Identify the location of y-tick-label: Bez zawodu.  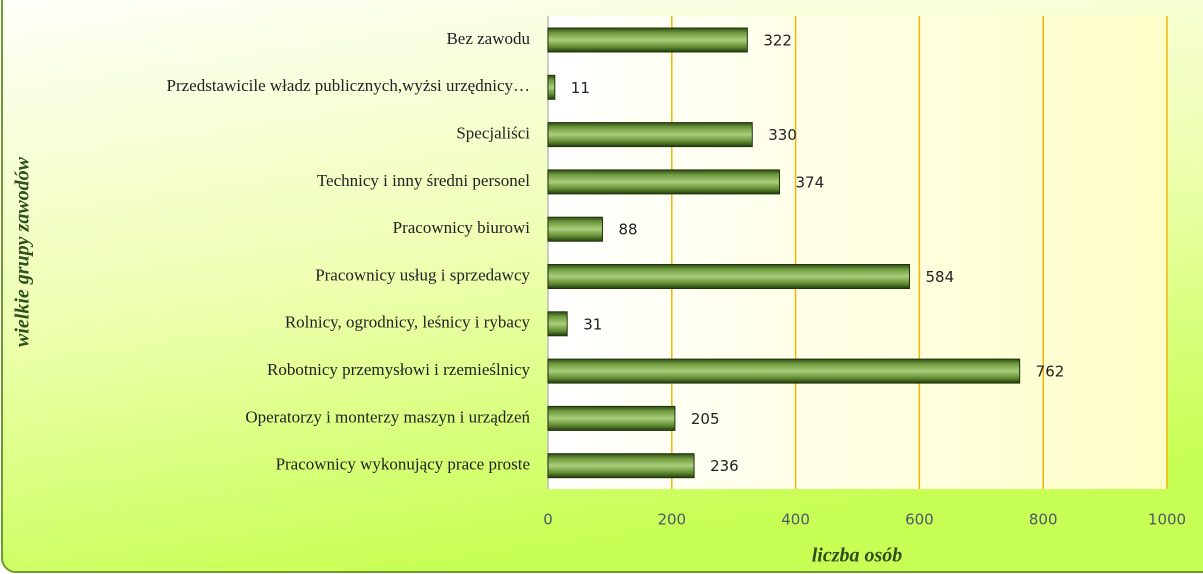
(488, 38).